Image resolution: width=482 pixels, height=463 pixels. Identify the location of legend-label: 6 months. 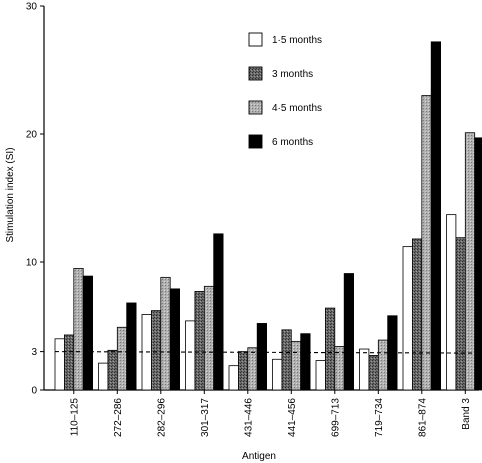
(292, 142).